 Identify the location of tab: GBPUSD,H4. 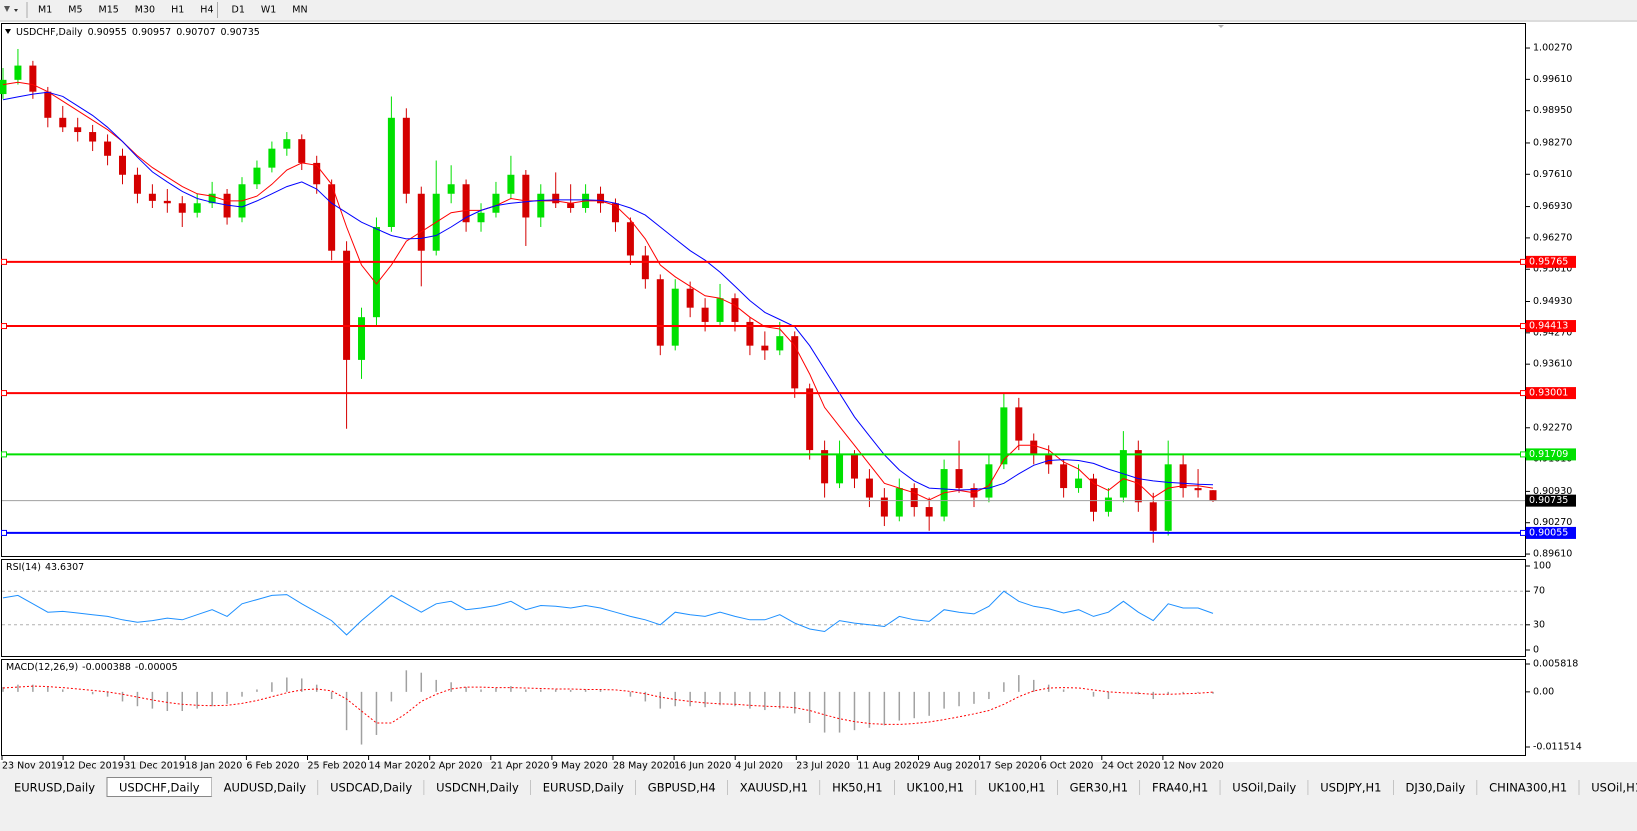
(682, 787).